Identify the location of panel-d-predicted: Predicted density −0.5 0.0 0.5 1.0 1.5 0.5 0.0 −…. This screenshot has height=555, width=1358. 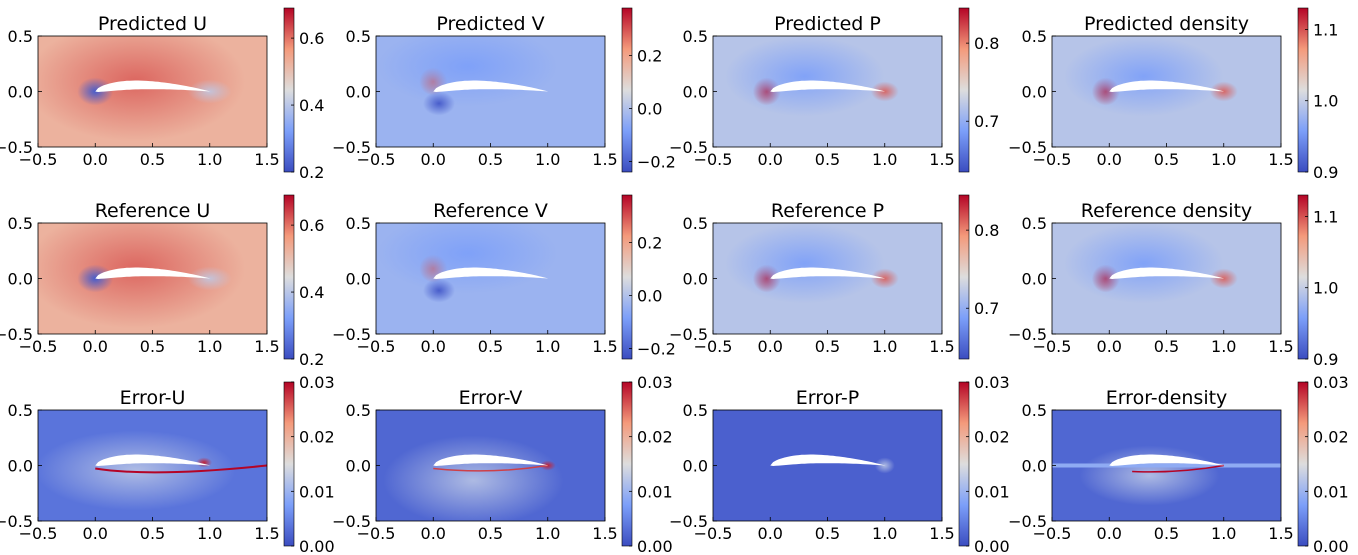
(1173, 94).